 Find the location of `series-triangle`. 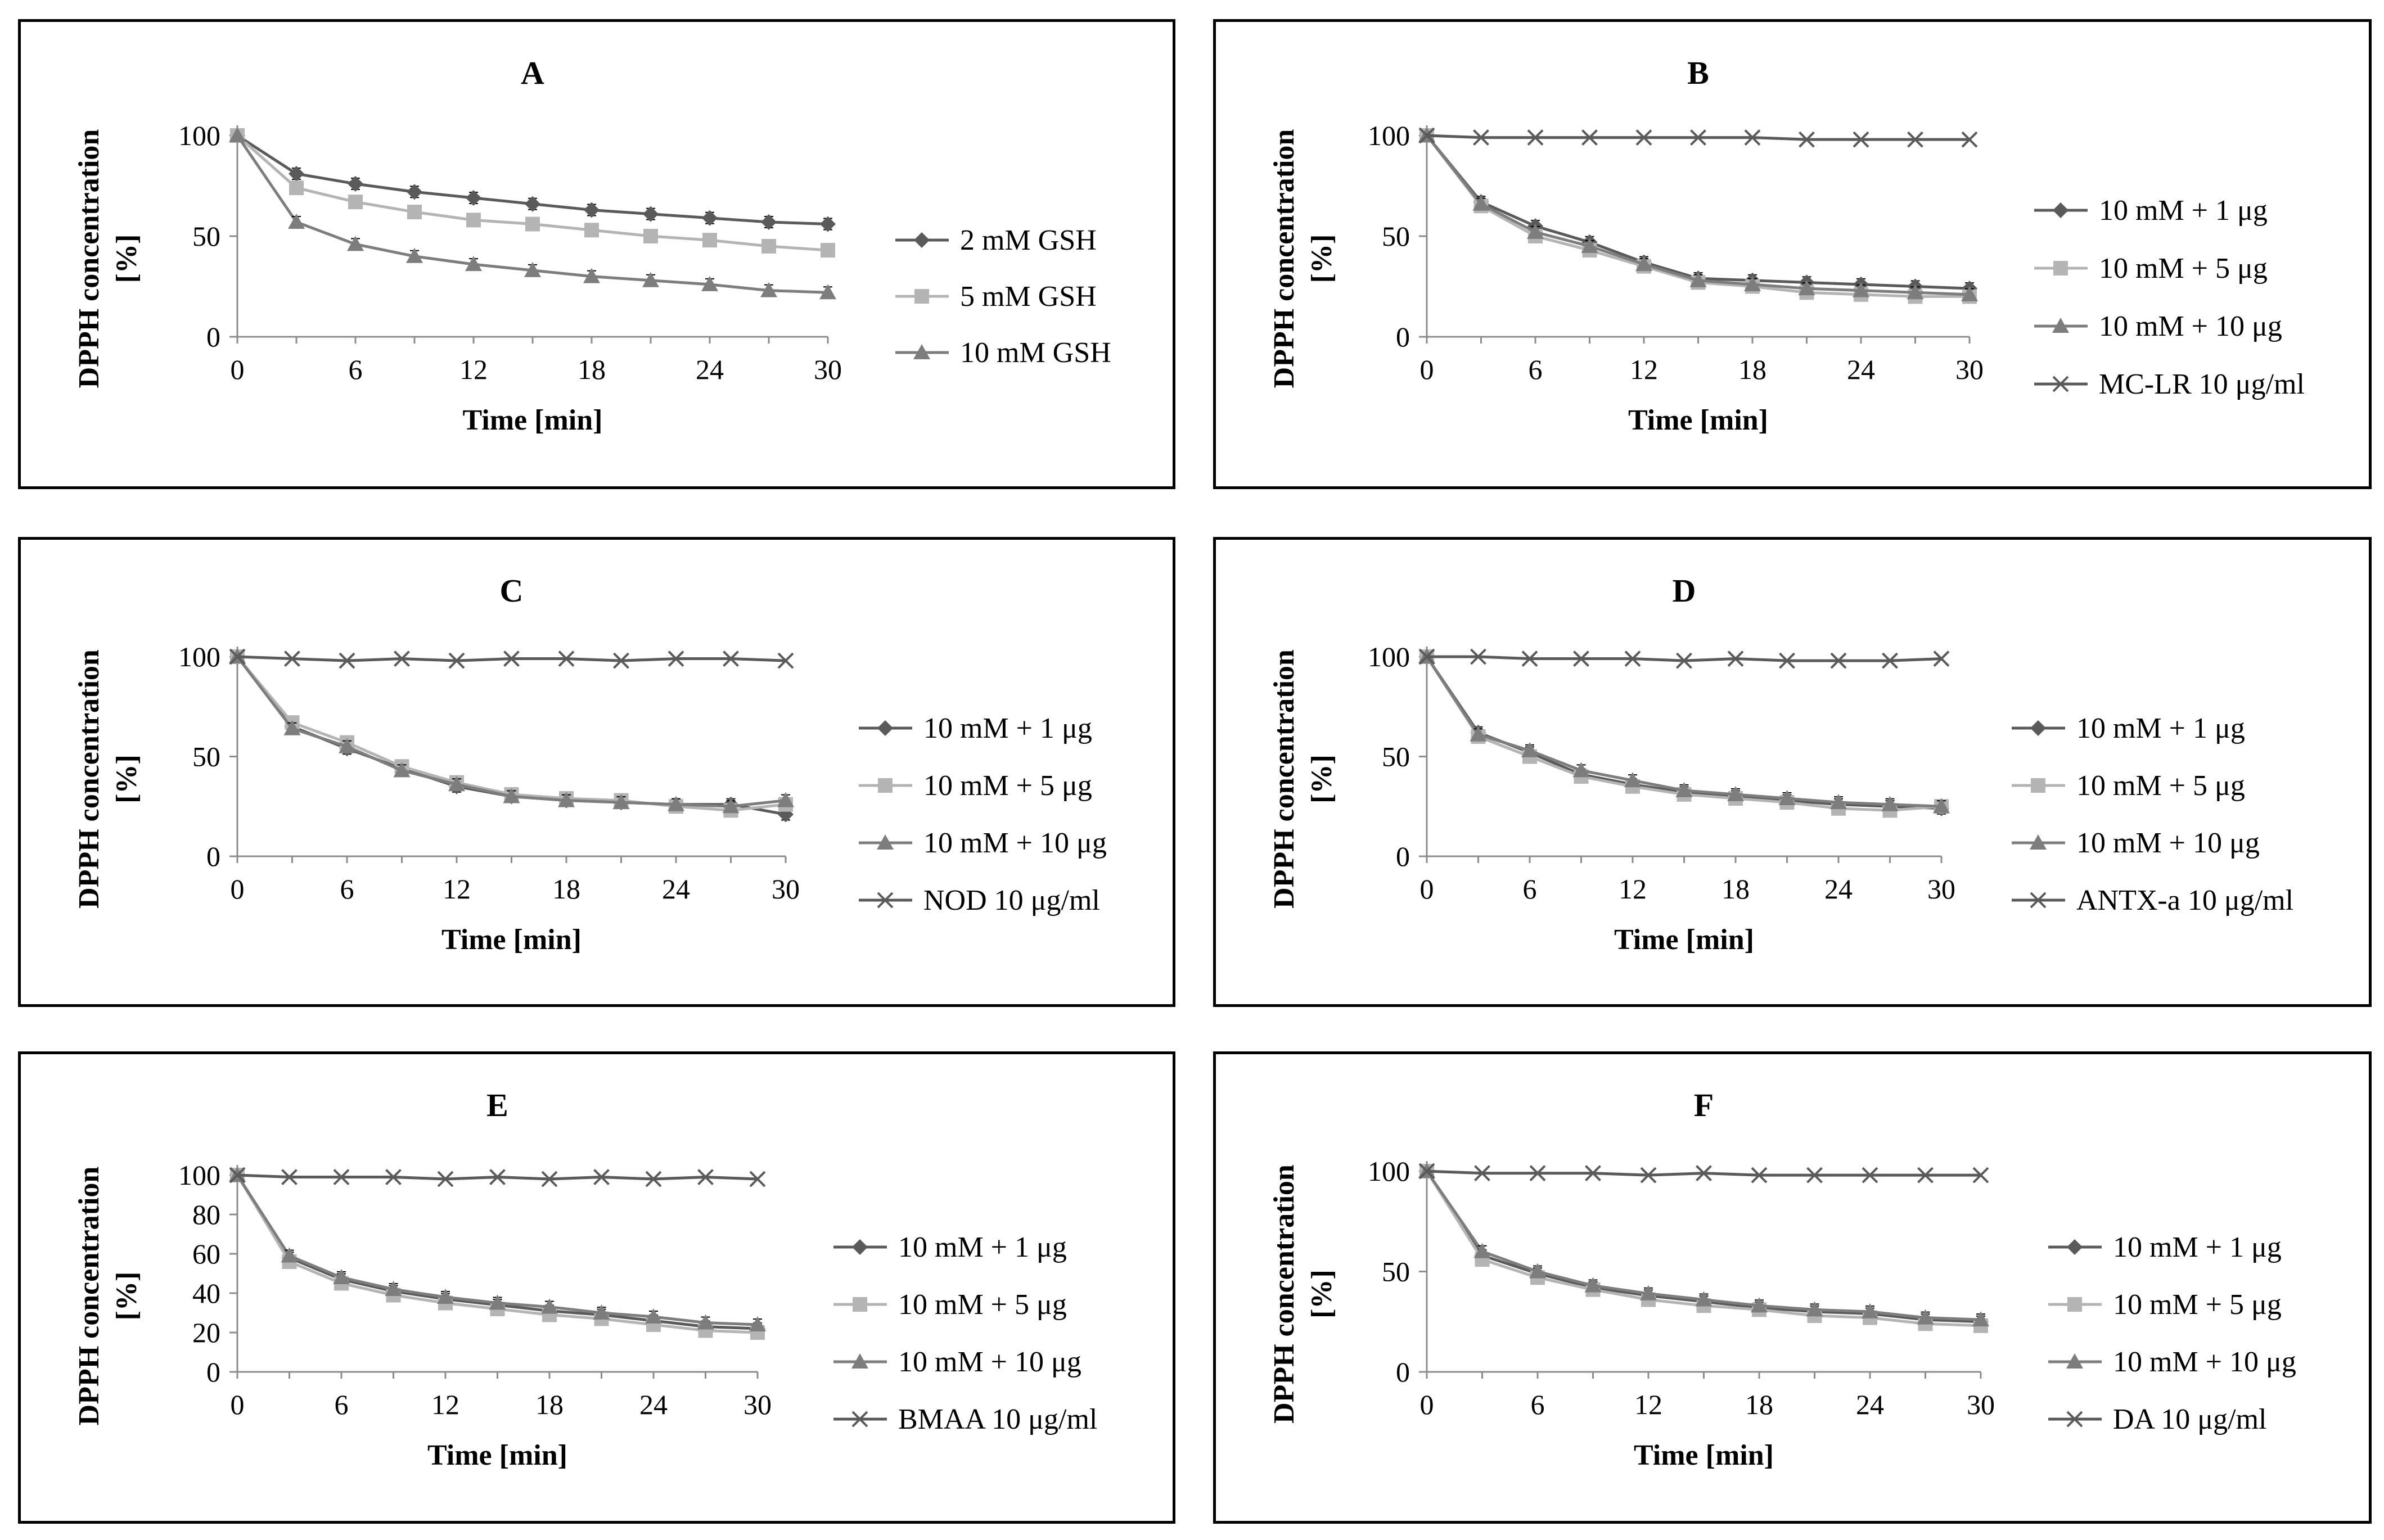

series-triangle is located at coordinates (1684, 731).